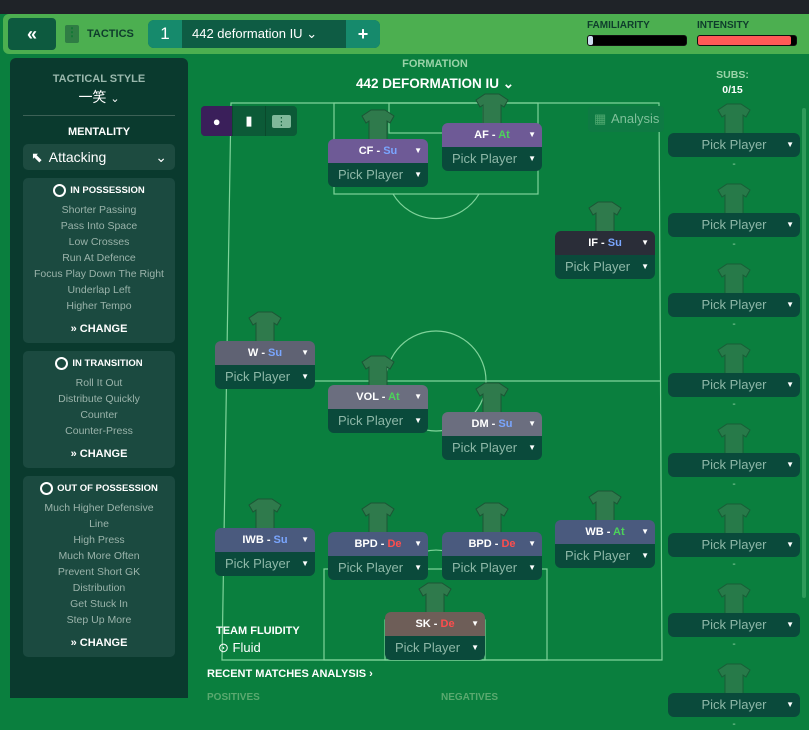 This screenshot has width=809, height=730. I want to click on intensity-bar, so click(747, 40).